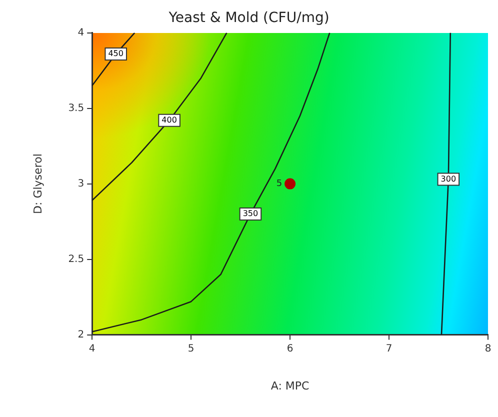 The height and width of the screenshot is (417, 498). What do you see at coordinates (191, 348) in the screenshot?
I see `x-tick-label: 5` at bounding box center [191, 348].